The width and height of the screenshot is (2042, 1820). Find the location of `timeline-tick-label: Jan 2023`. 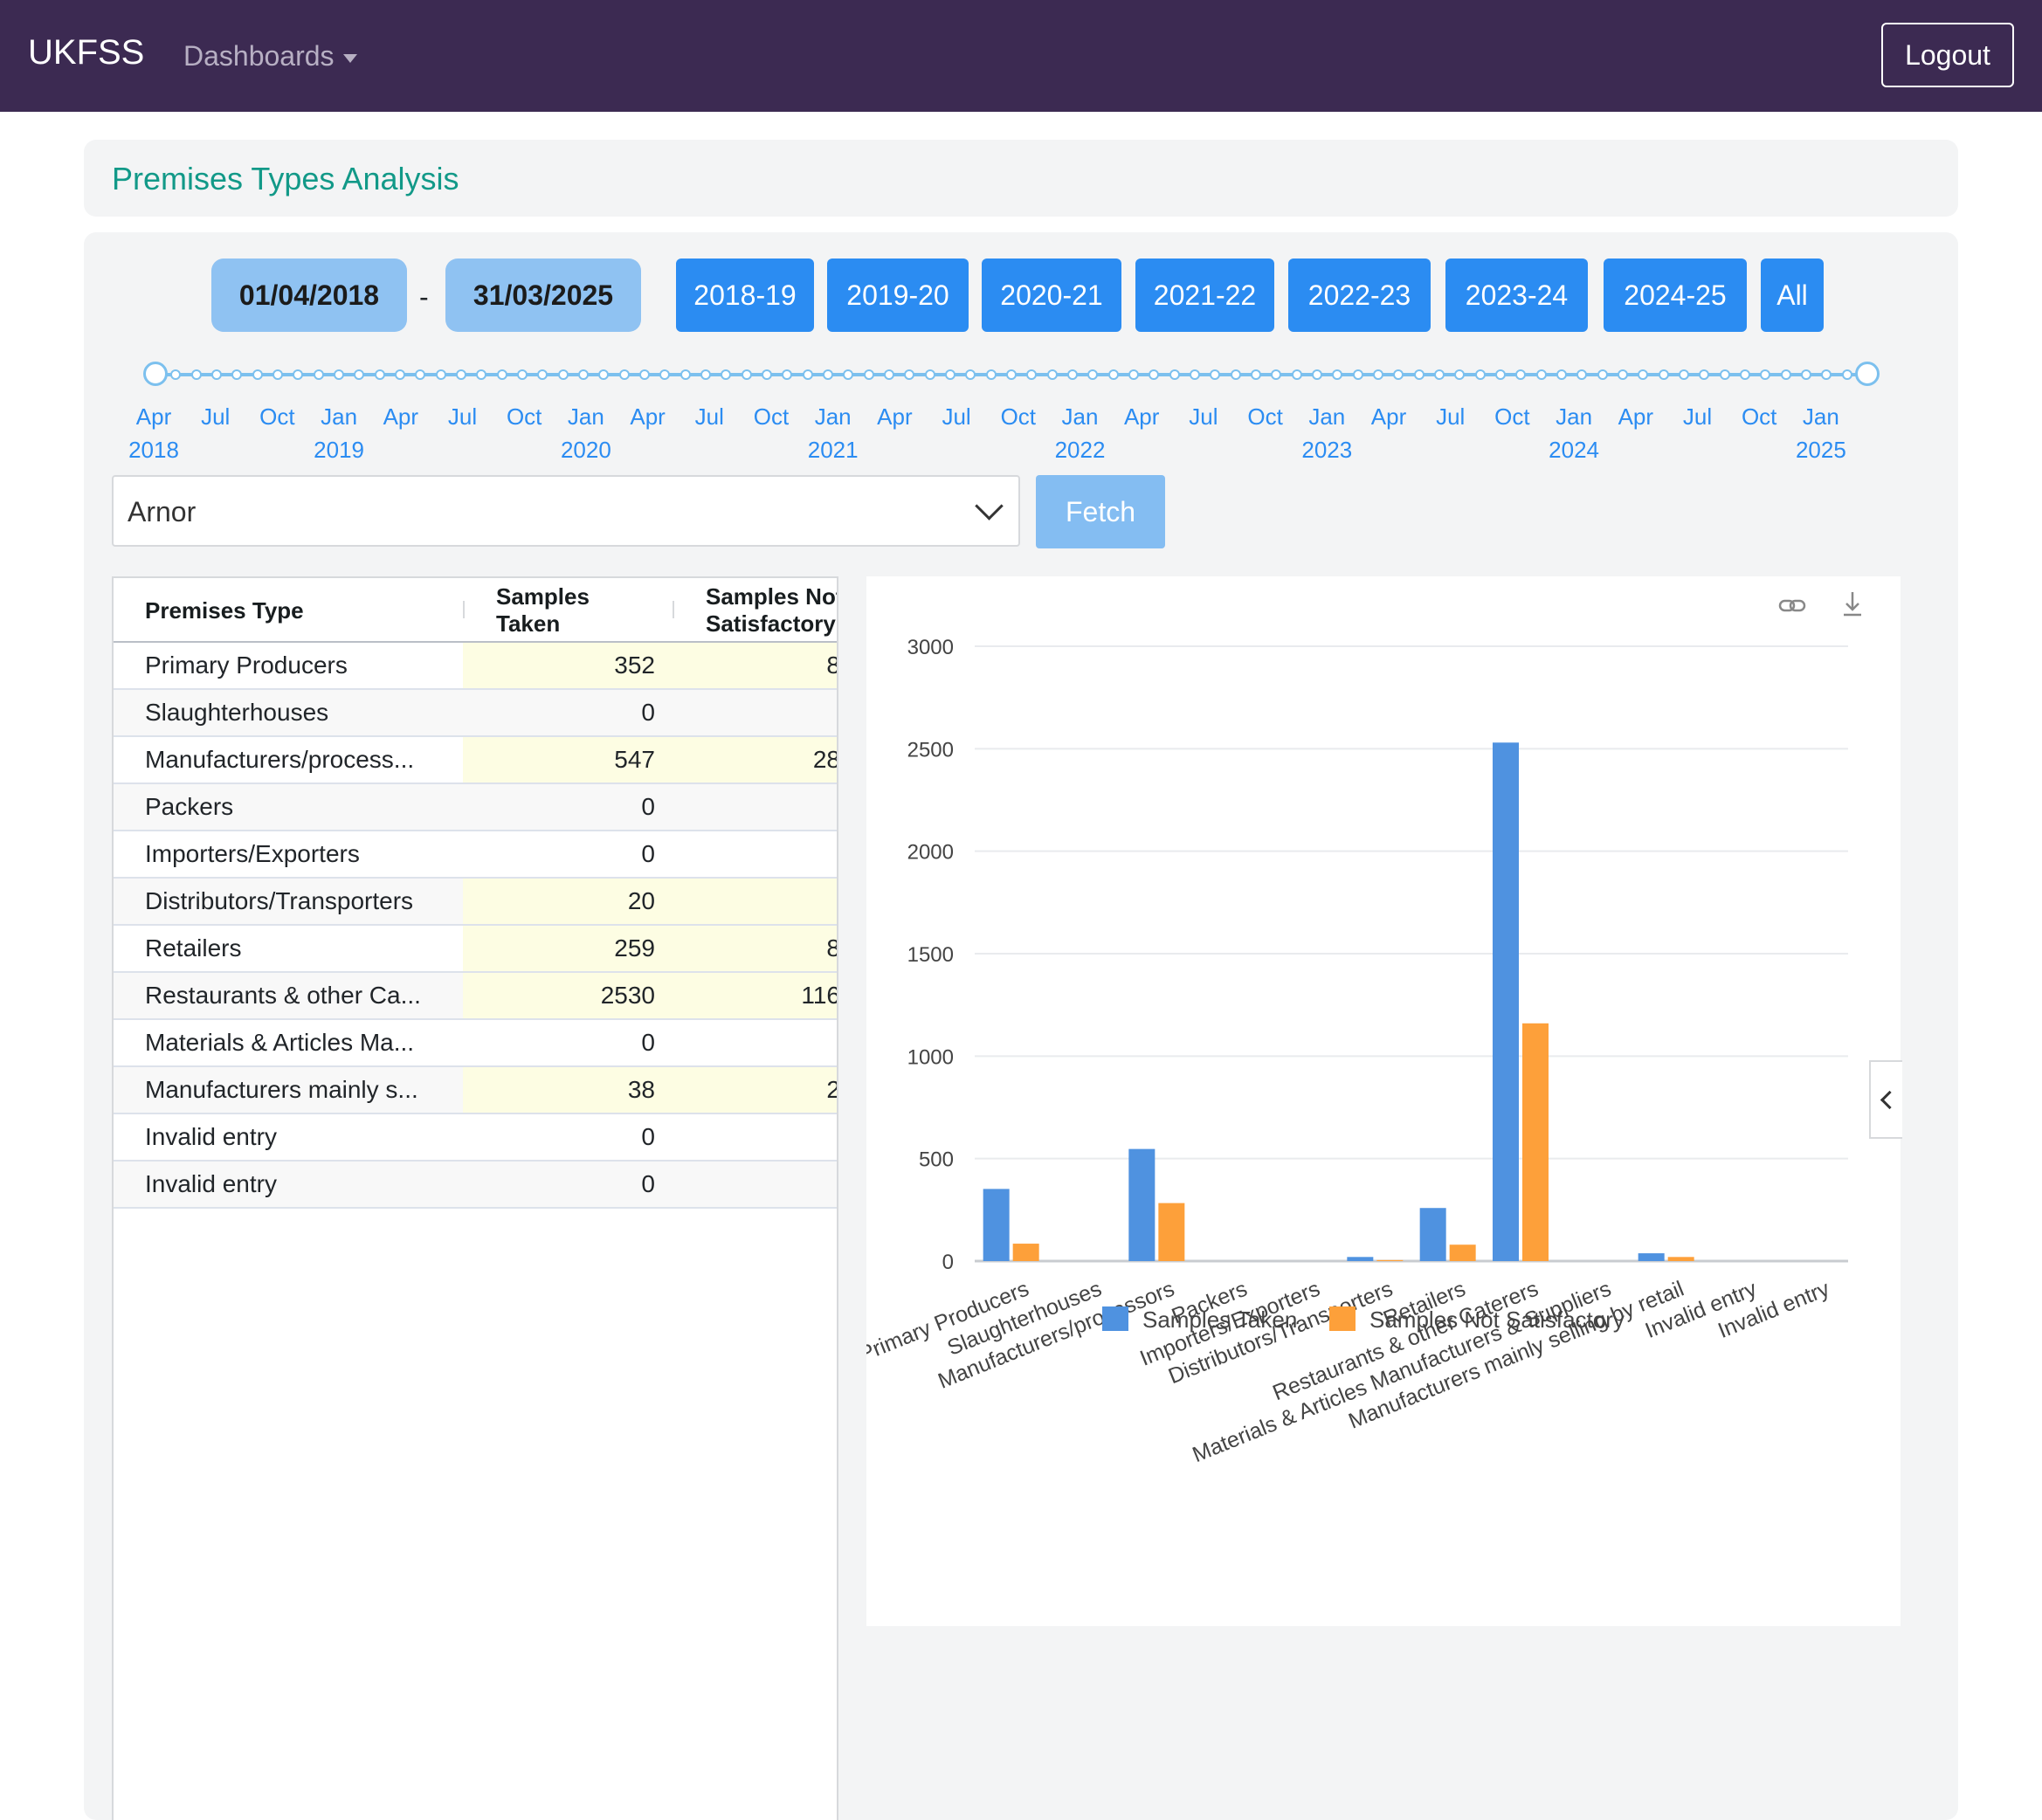

timeline-tick-label: Jan 2023 is located at coordinates (1326, 433).